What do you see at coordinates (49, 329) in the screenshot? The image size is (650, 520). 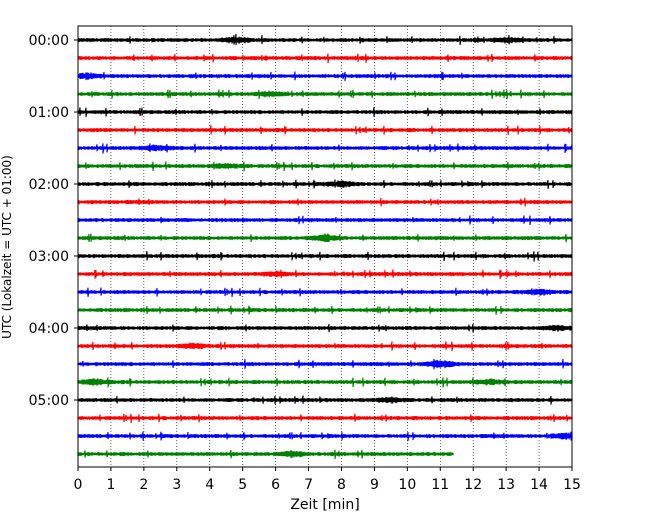 I see `y-tick-label: 04:00` at bounding box center [49, 329].